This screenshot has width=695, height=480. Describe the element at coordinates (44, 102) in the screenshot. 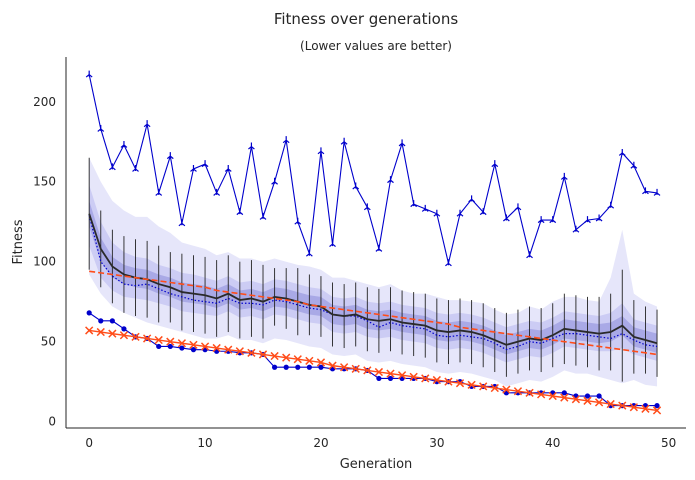

I see `y-tick-label: 200` at that location.